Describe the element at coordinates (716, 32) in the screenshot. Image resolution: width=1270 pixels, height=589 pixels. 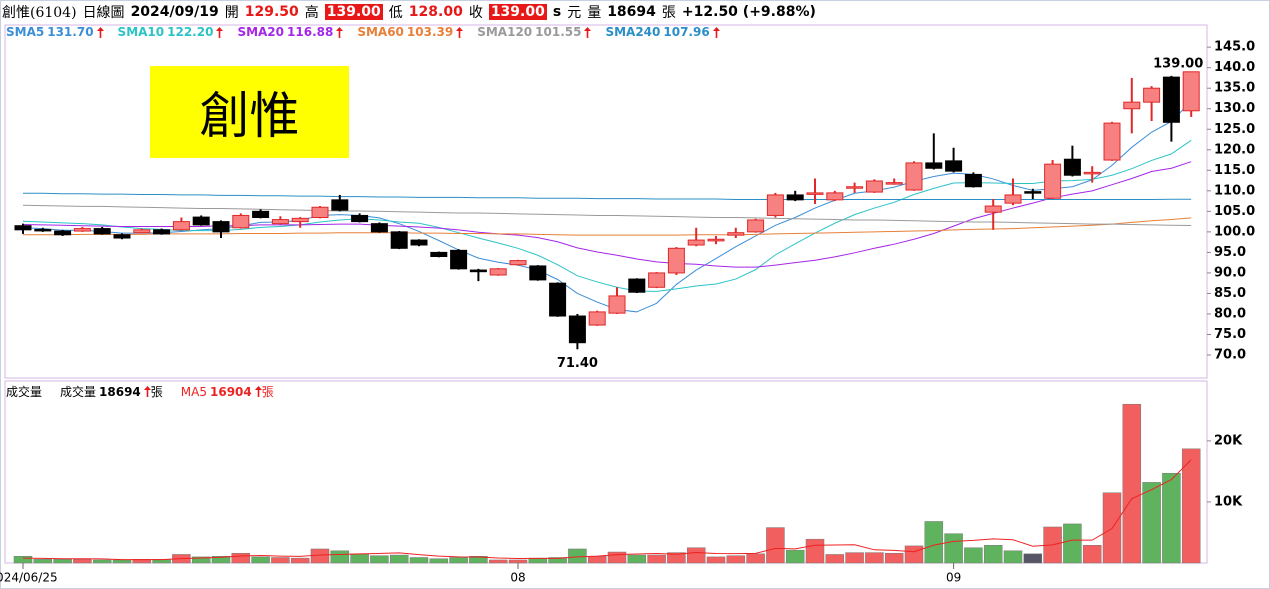
I see `up-arrow` at that location.